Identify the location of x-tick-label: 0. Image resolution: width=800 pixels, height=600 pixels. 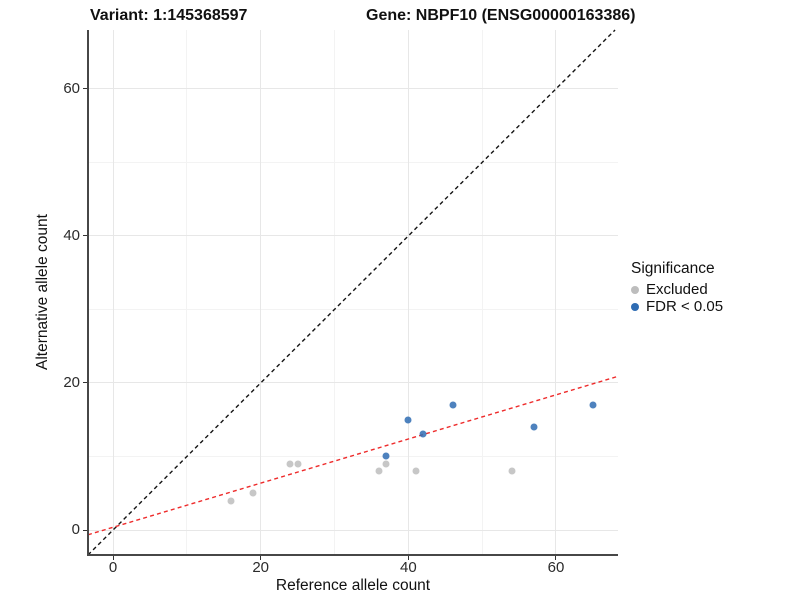
(113, 567).